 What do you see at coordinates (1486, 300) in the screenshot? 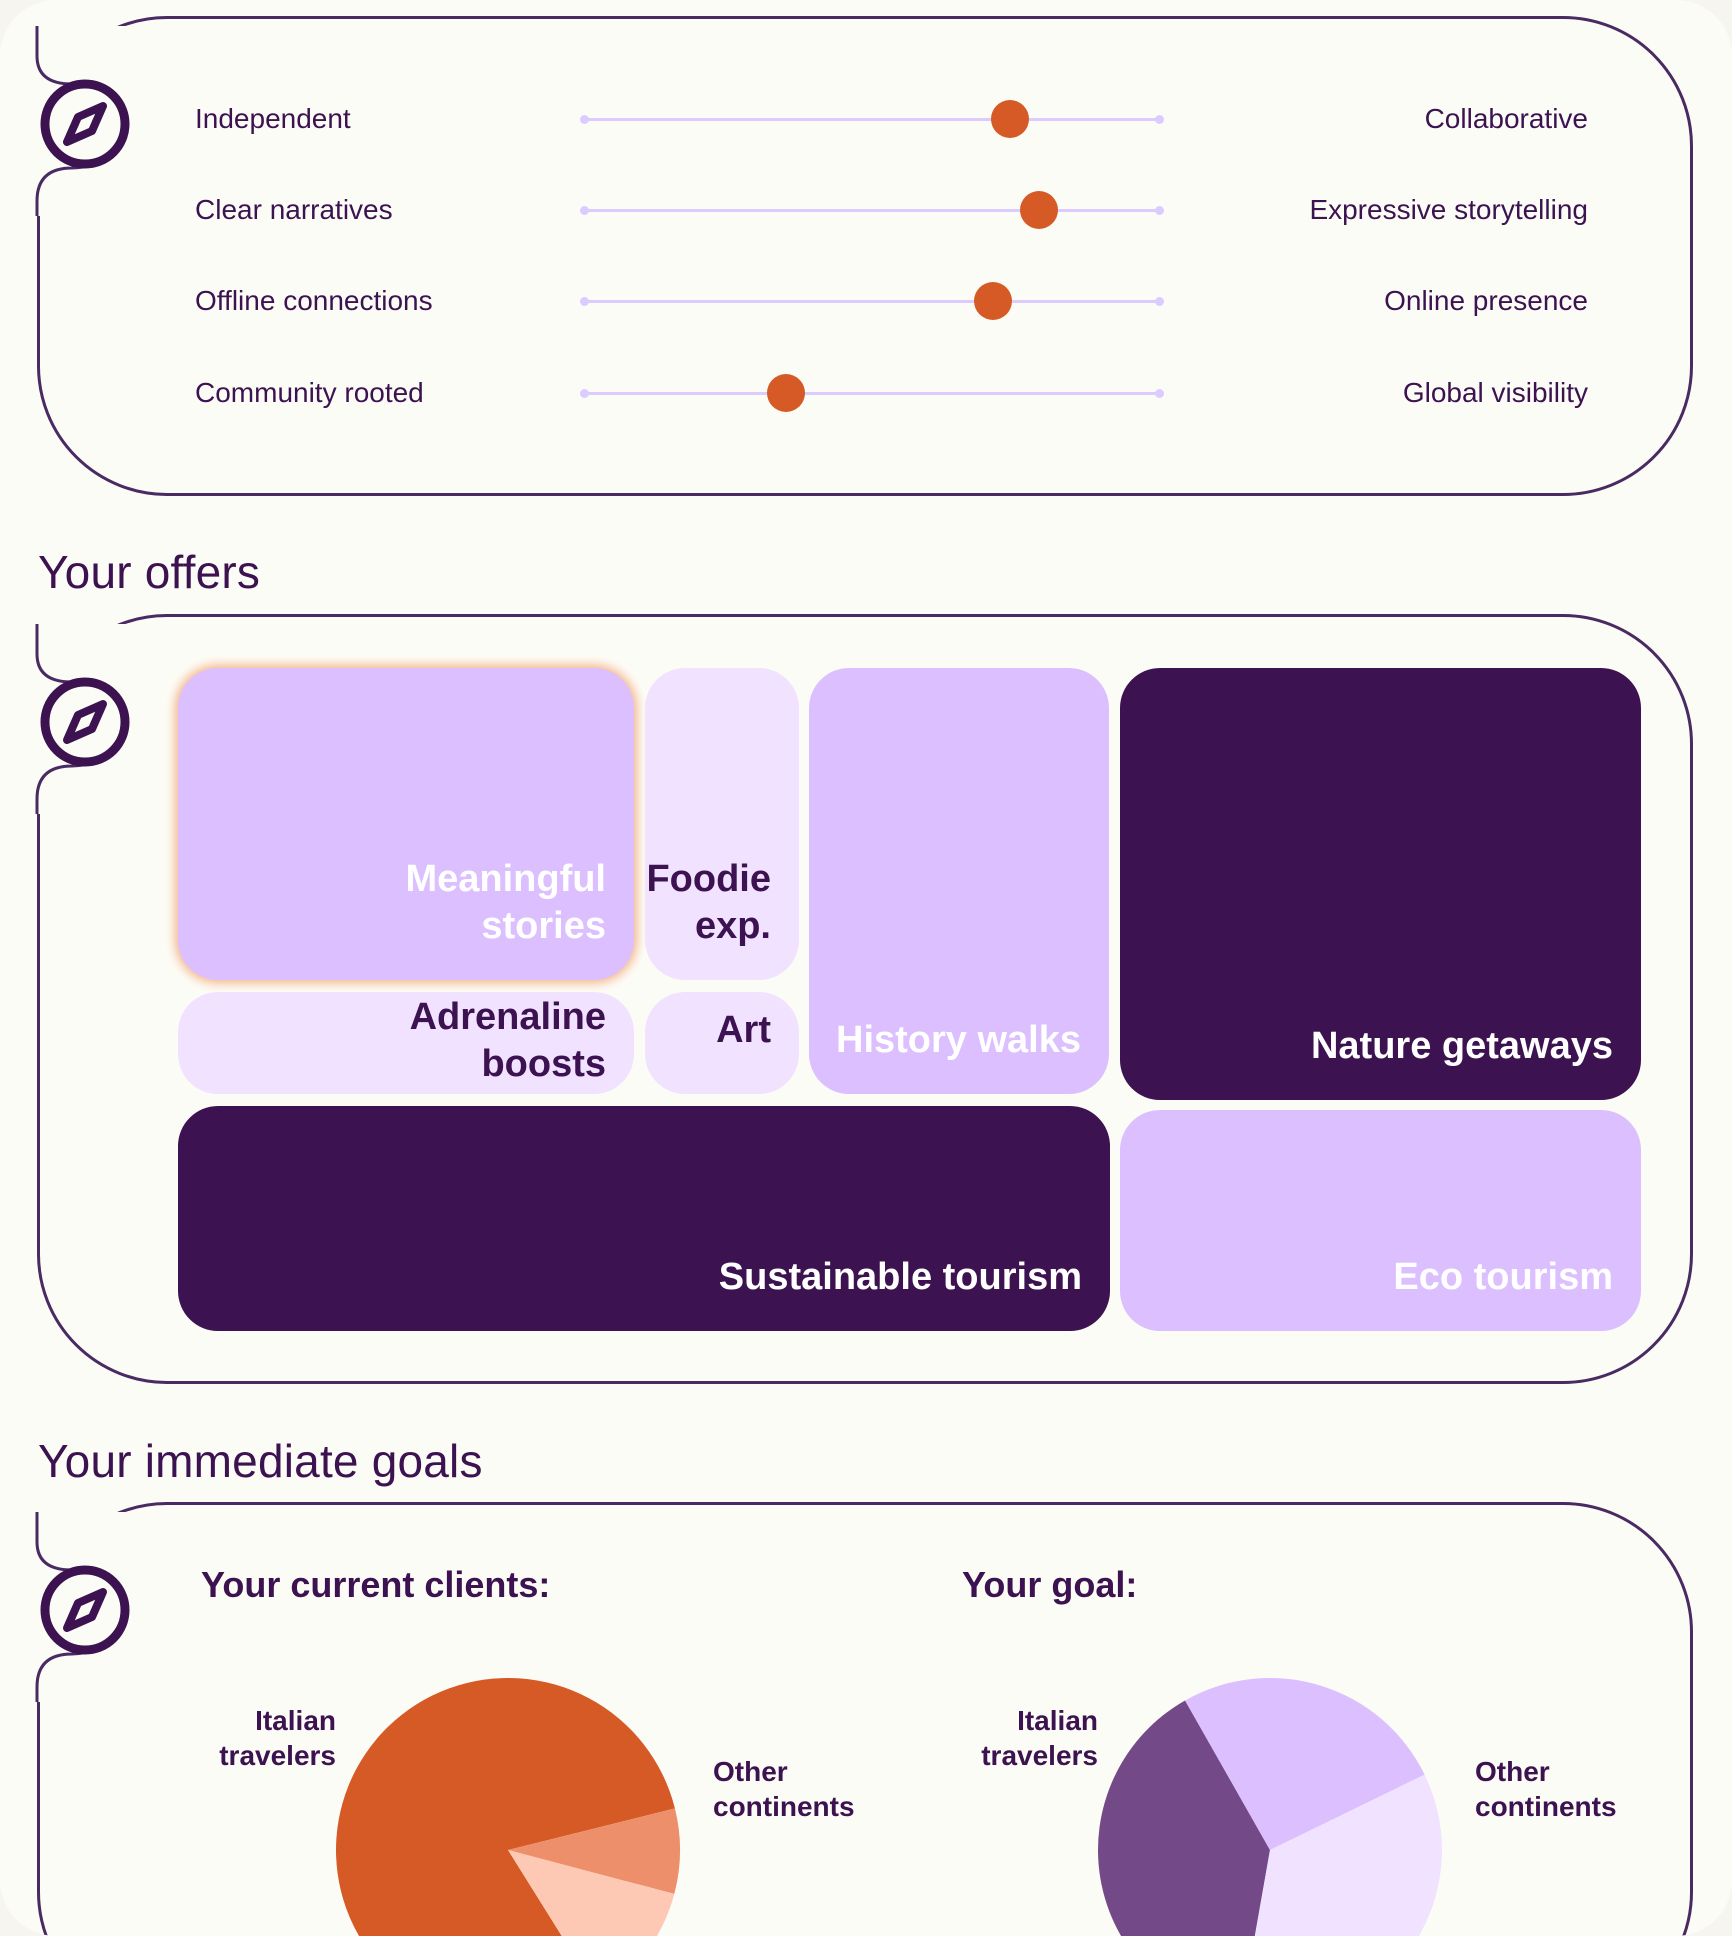
I see `slider-right-label: Online presence` at bounding box center [1486, 300].